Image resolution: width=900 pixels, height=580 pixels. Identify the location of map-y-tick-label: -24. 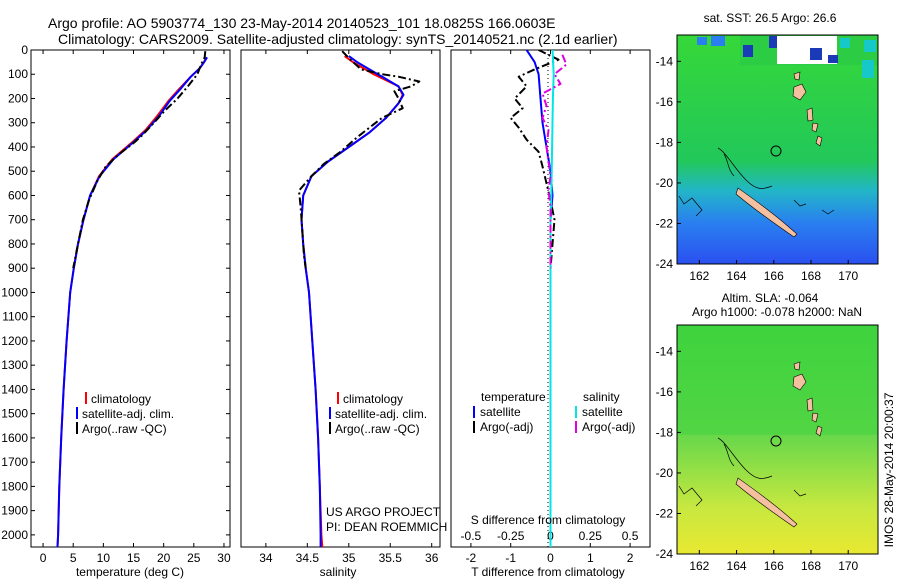
(665, 264).